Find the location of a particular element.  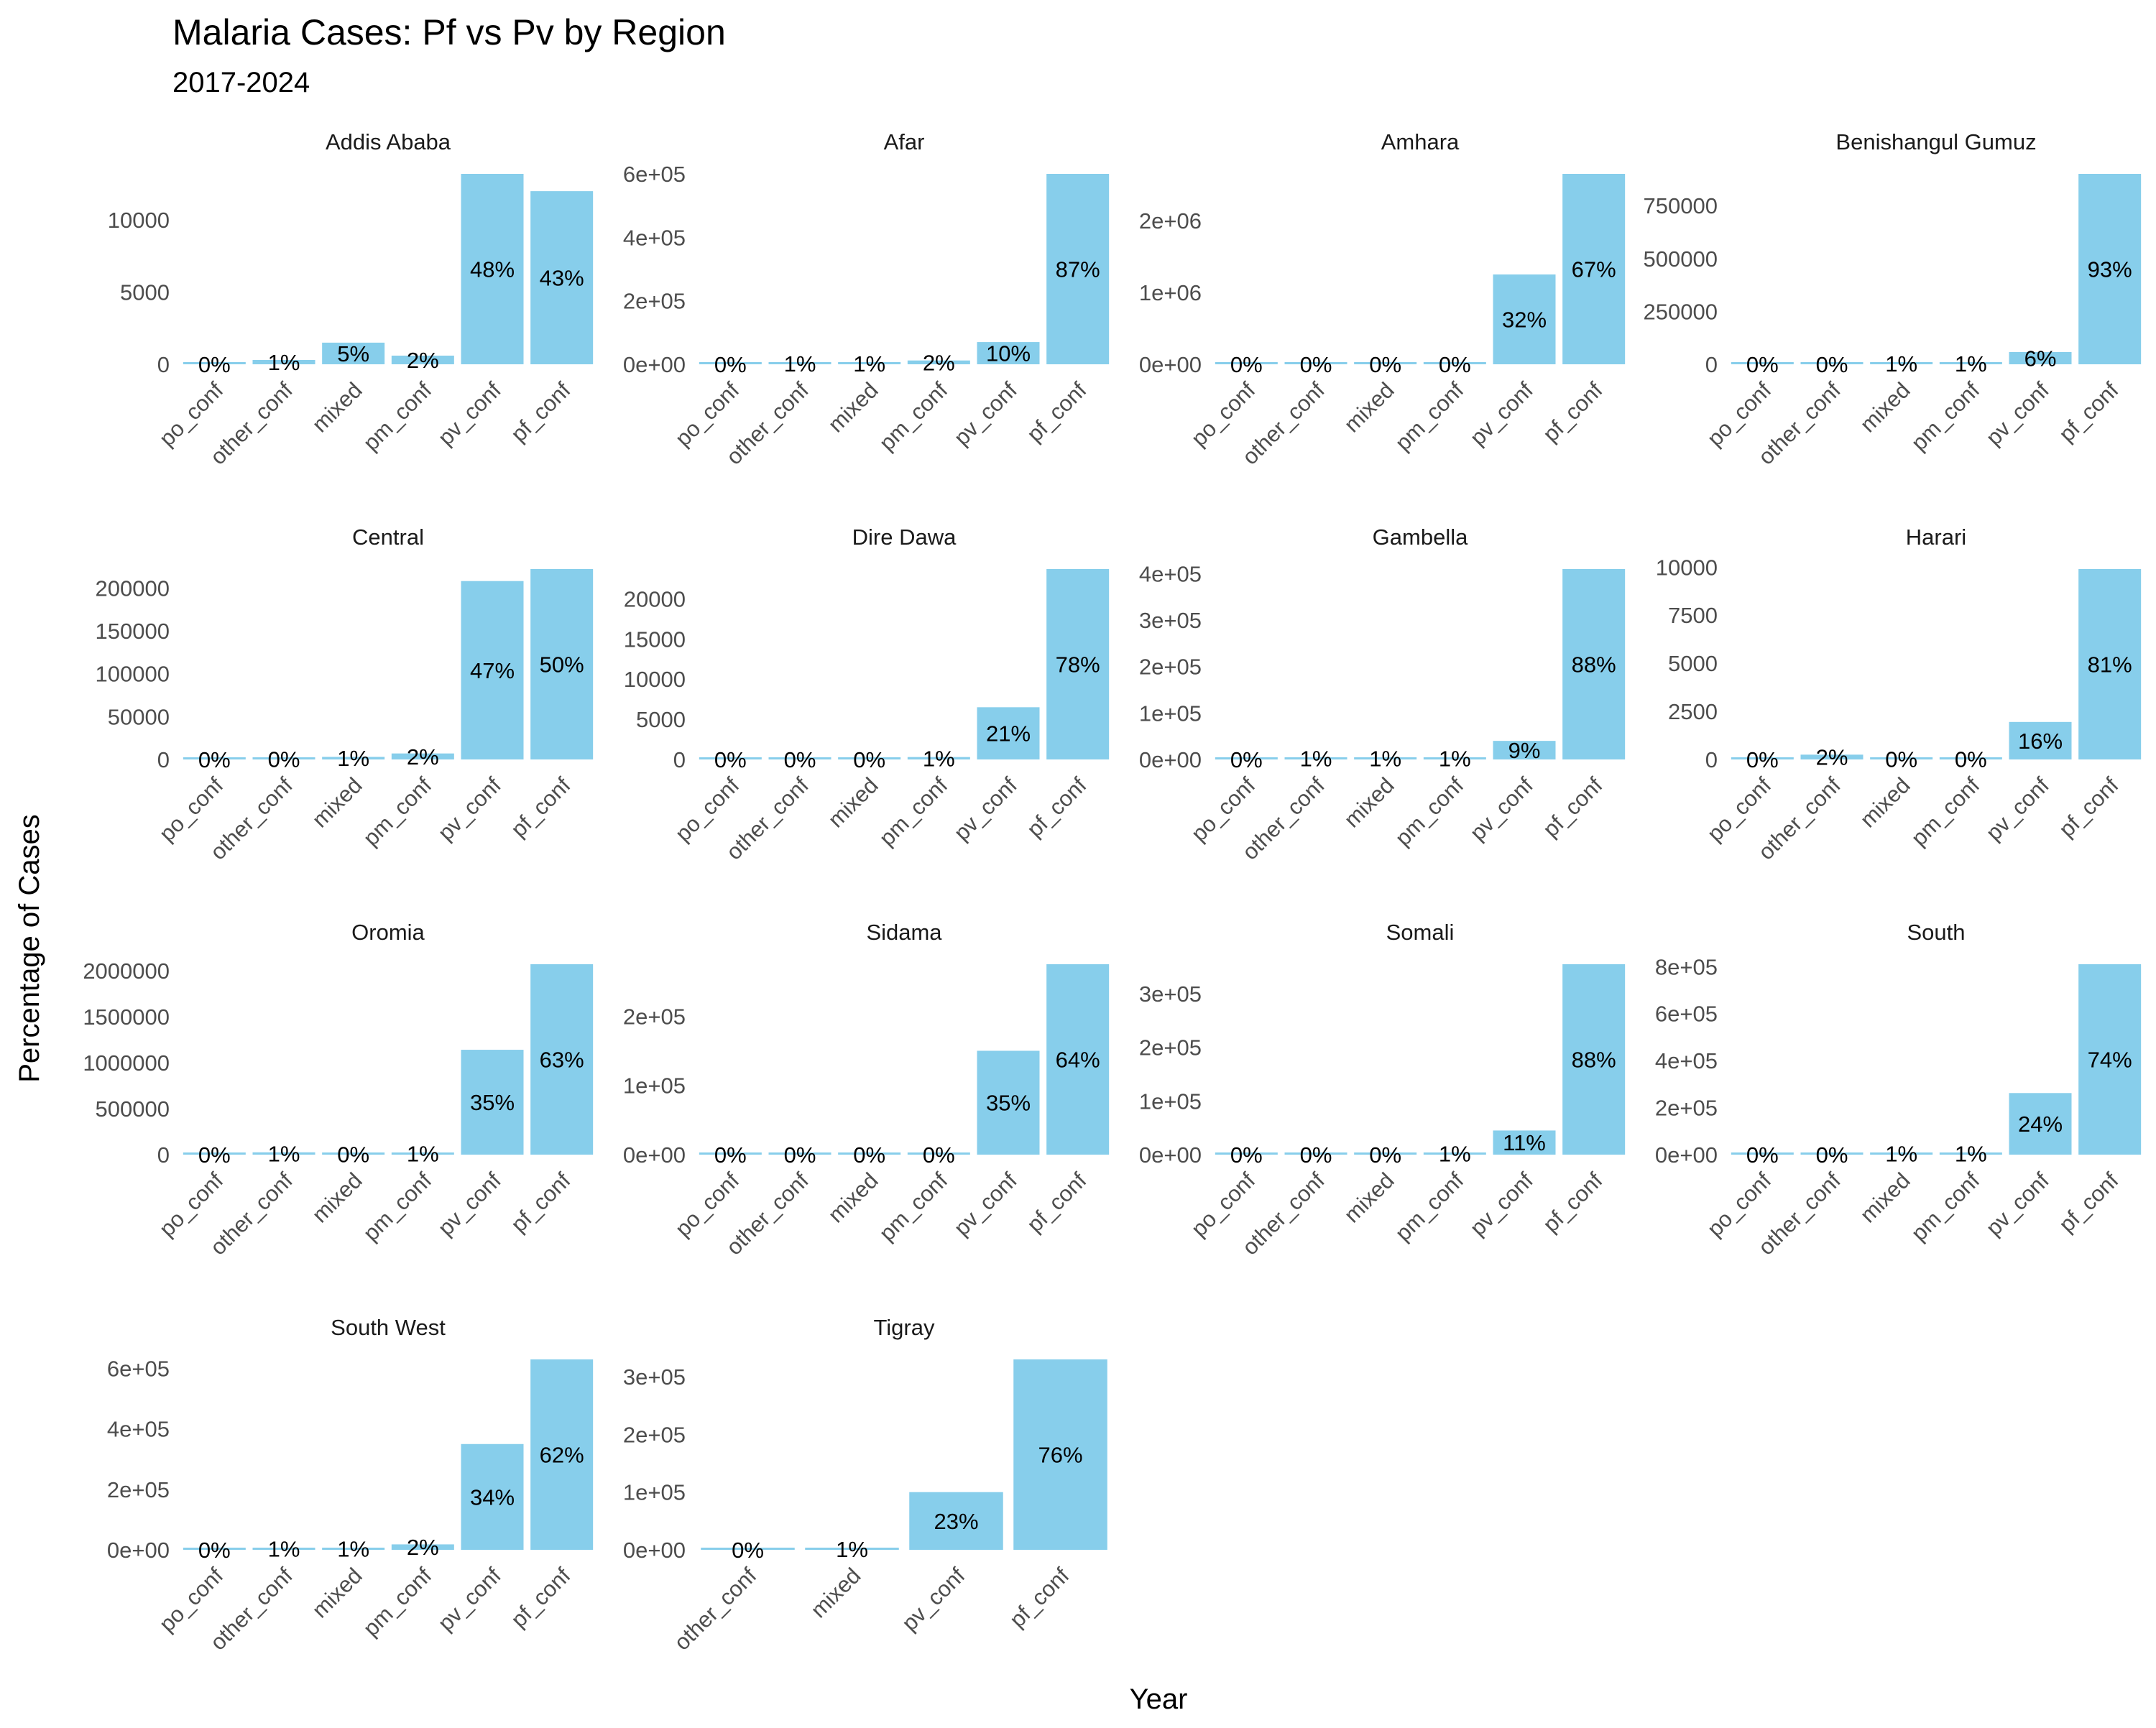

y-tick-label: 8e+05 is located at coordinates (1686, 967).